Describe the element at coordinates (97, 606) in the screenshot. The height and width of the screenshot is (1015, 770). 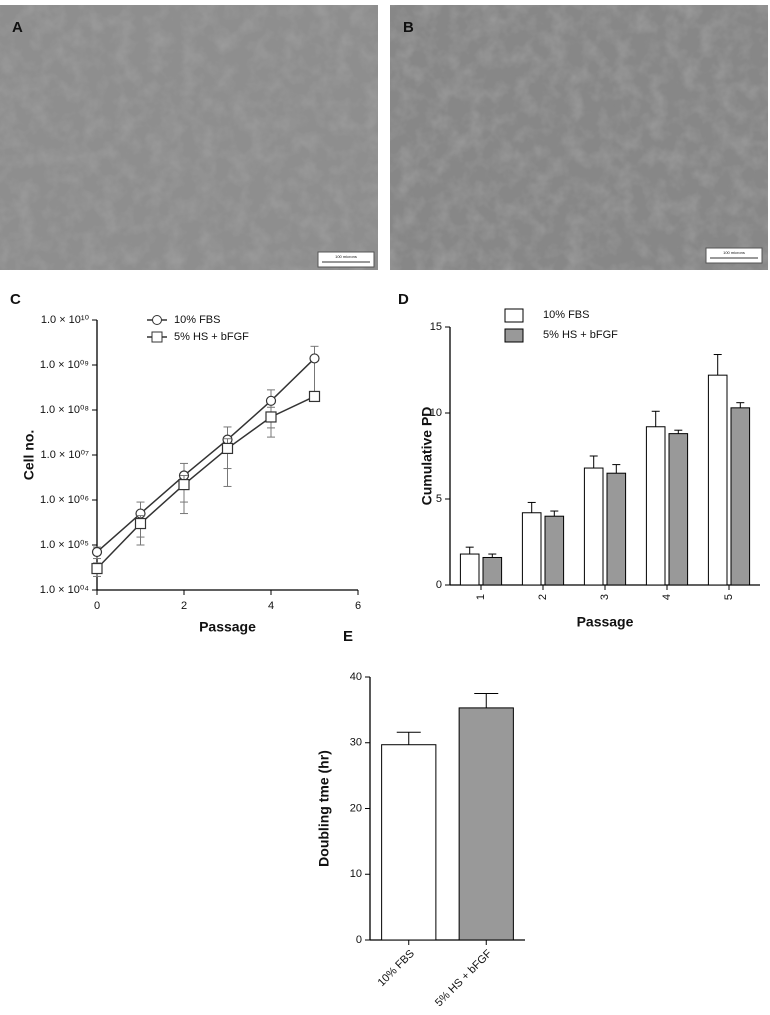
I see `x-tick-label: 0` at that location.